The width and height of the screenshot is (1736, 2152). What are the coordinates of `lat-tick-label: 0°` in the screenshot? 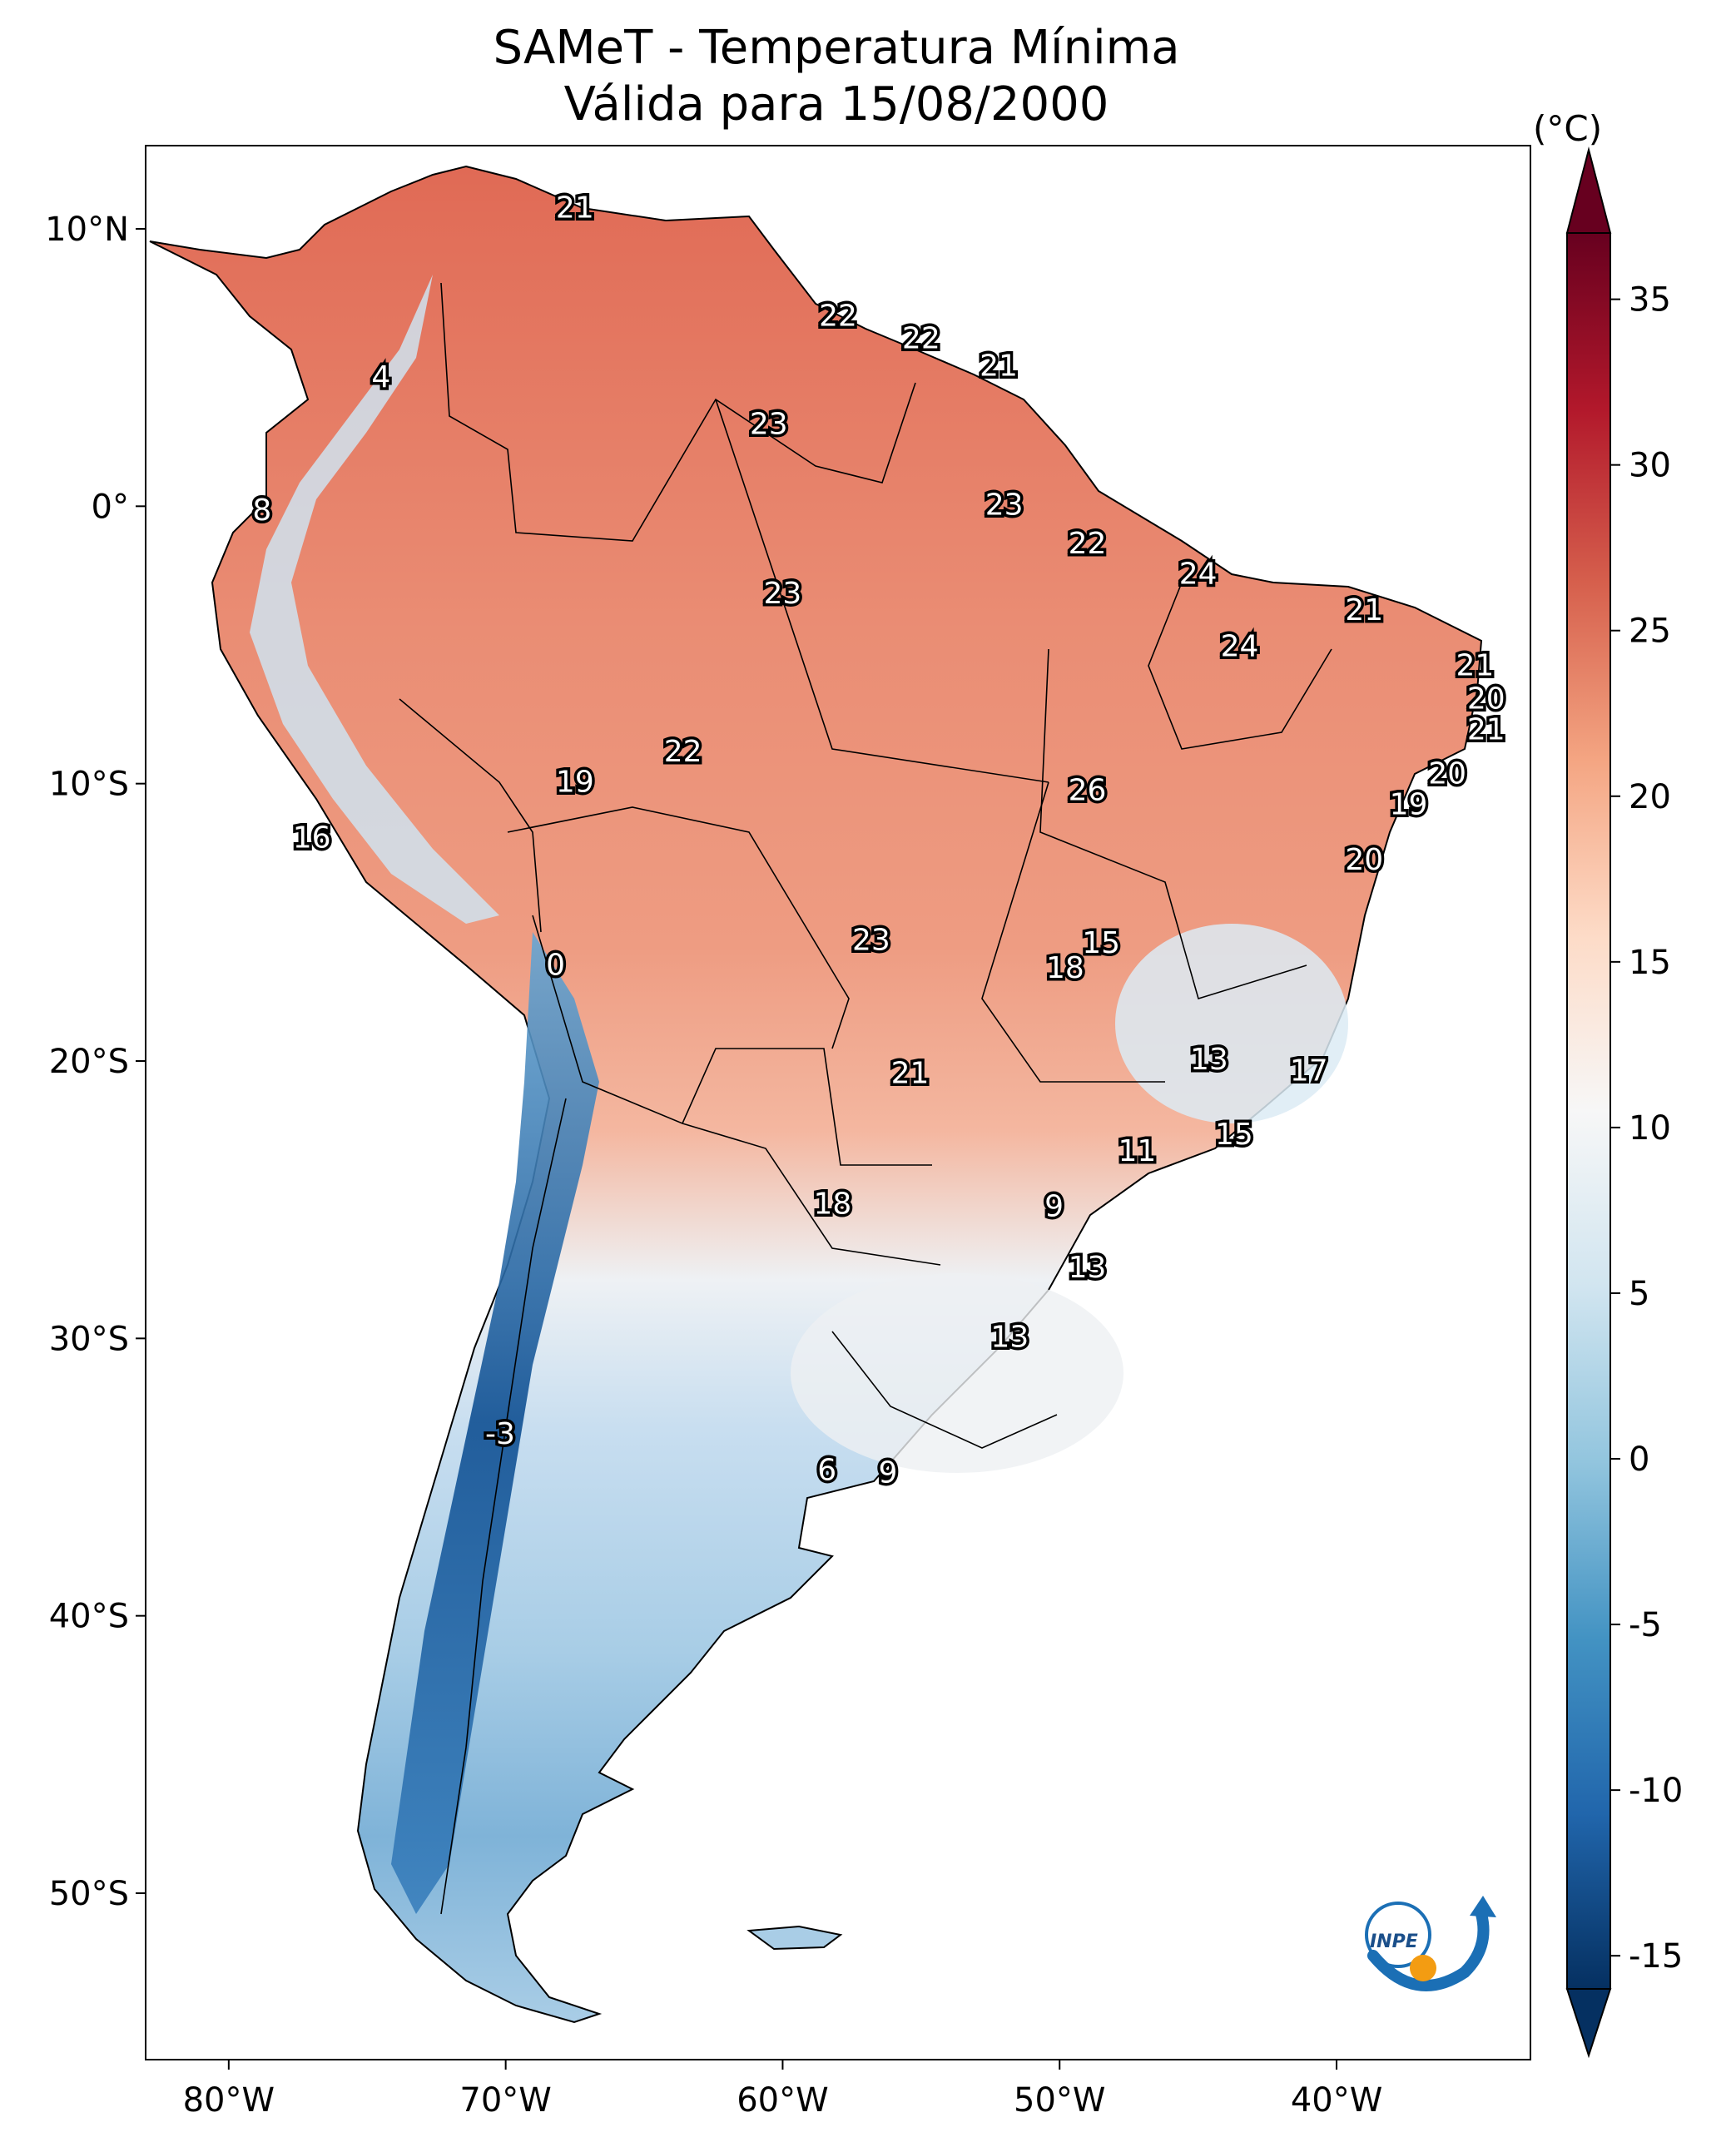 It's located at (110, 507).